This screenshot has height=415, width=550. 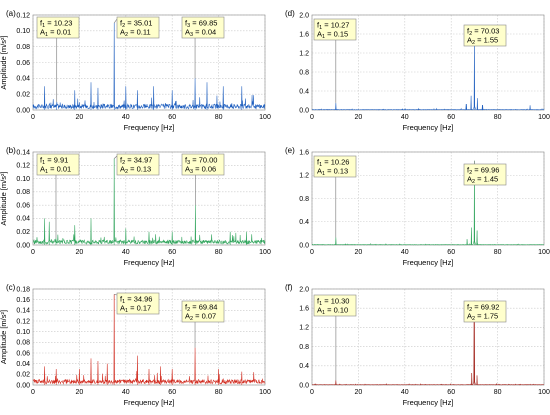 I want to click on panel-label: (a), so click(x=11, y=13).